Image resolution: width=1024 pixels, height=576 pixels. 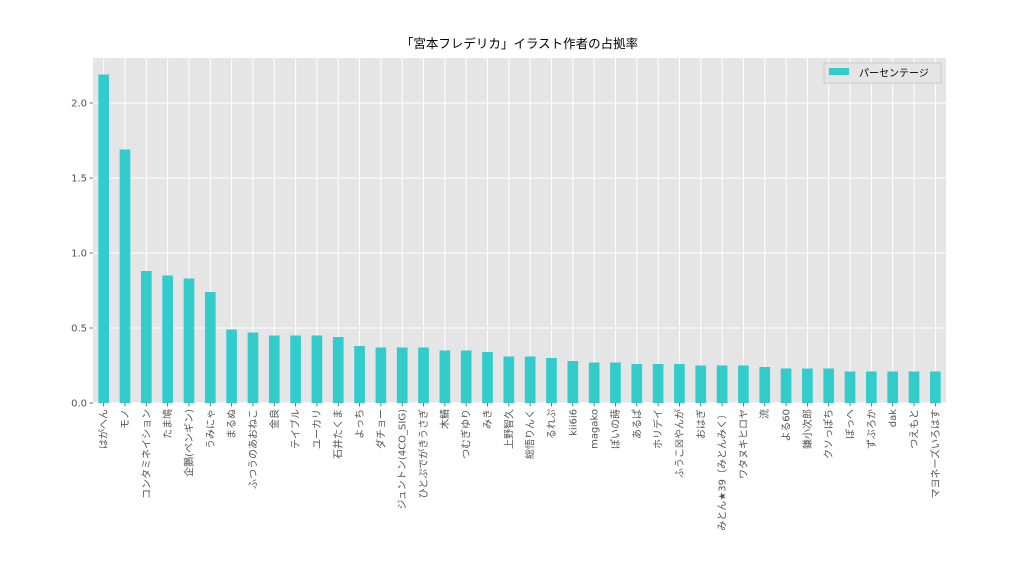 What do you see at coordinates (872, 429) in the screenshot?
I see `x-tick-label: ずぶろか` at bounding box center [872, 429].